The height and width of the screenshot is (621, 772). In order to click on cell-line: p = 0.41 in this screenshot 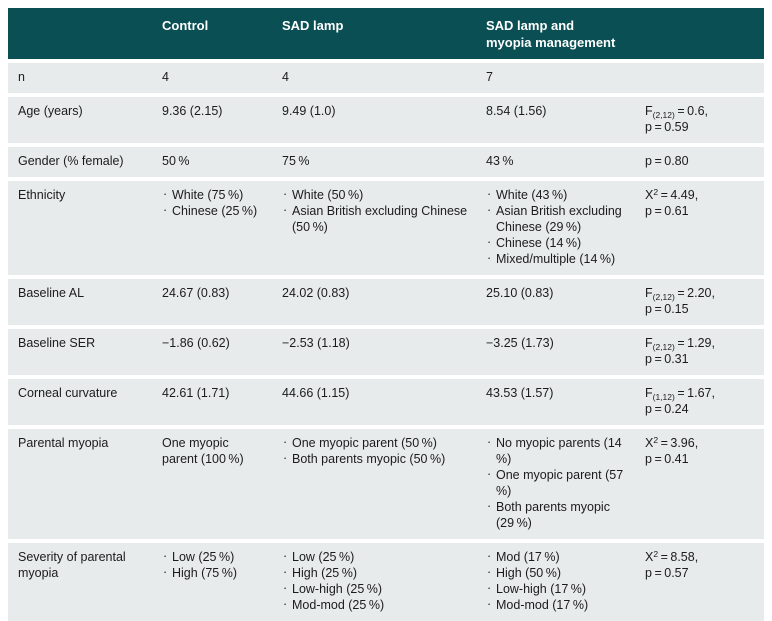, I will do `click(667, 459)`.